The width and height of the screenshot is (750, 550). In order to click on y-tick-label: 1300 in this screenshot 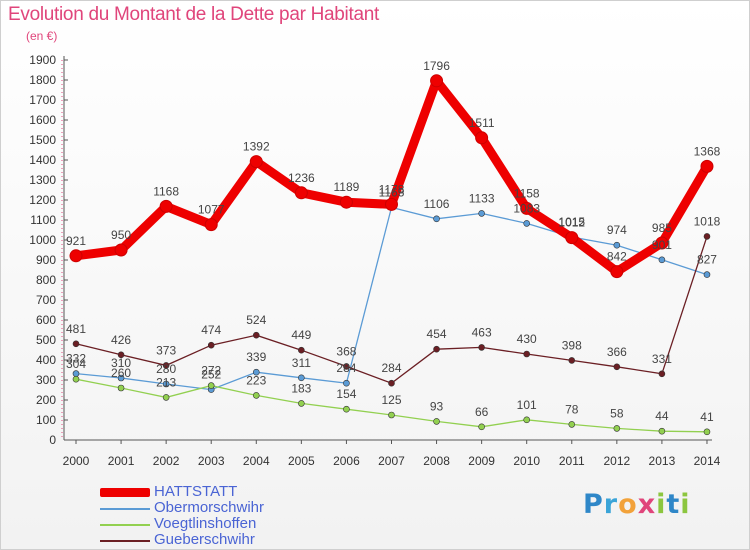, I will do `click(42, 180)`.